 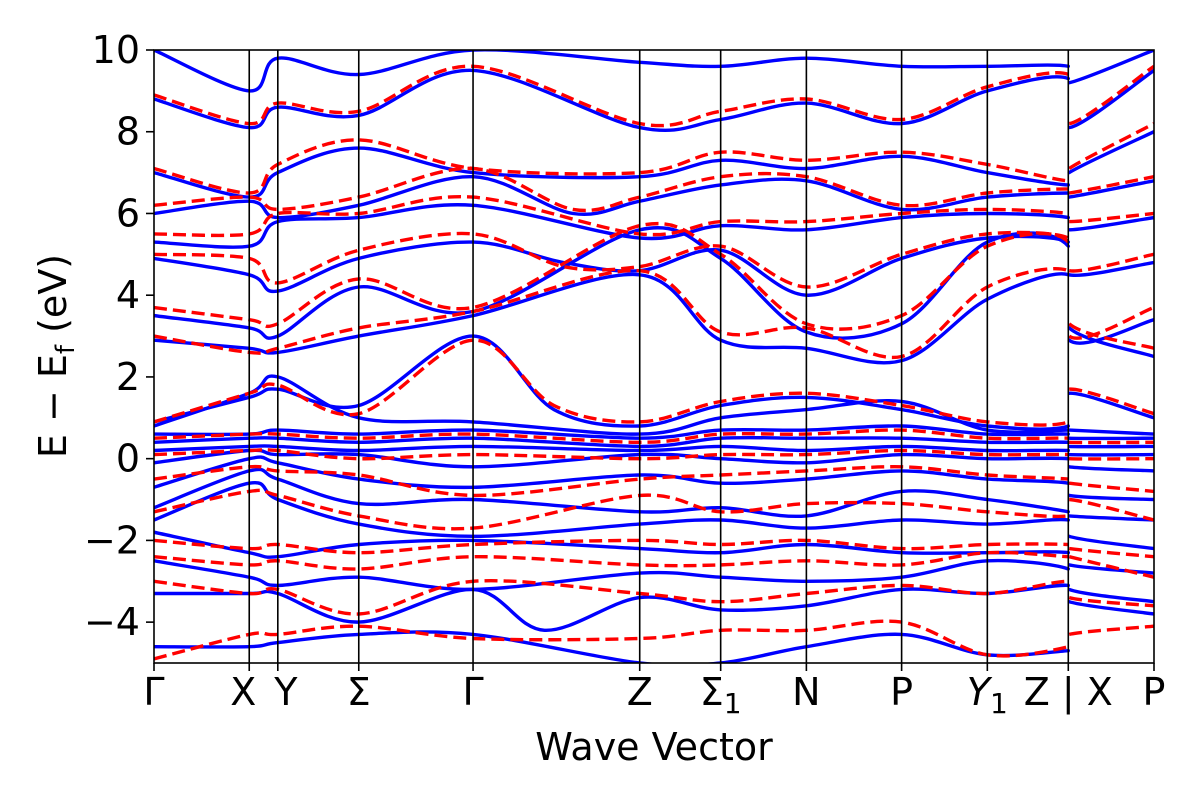 I want to click on y-tick-label-5: 6, so click(x=128, y=213).